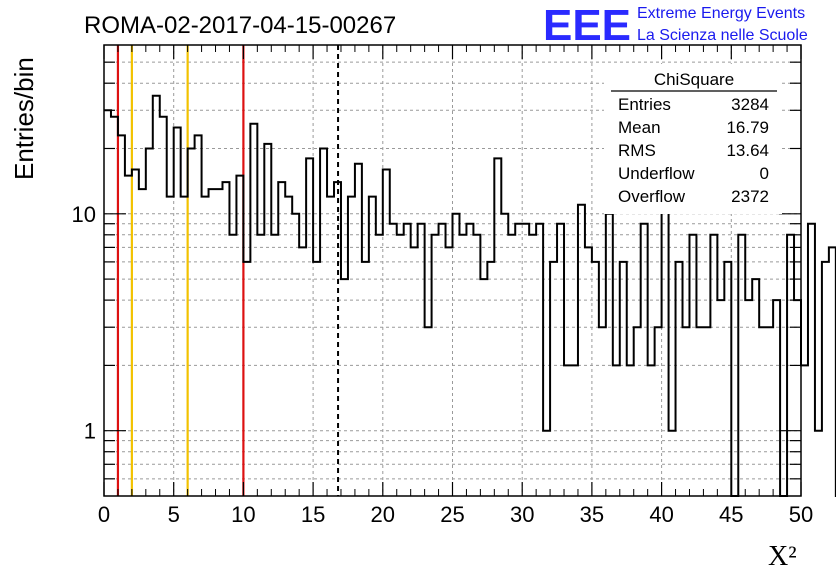 This screenshot has width=836, height=572. What do you see at coordinates (587, 25) in the screenshot?
I see `logo-letters: EEE` at bounding box center [587, 25].